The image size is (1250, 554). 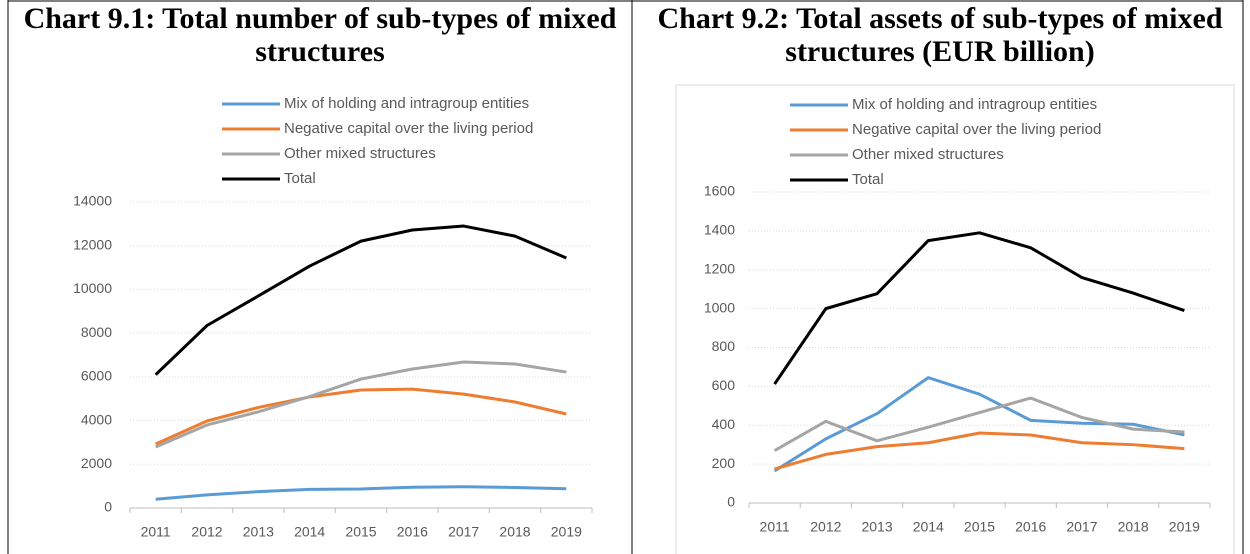 What do you see at coordinates (719, 268) in the screenshot?
I see `y-tick-label: 1200` at bounding box center [719, 268].